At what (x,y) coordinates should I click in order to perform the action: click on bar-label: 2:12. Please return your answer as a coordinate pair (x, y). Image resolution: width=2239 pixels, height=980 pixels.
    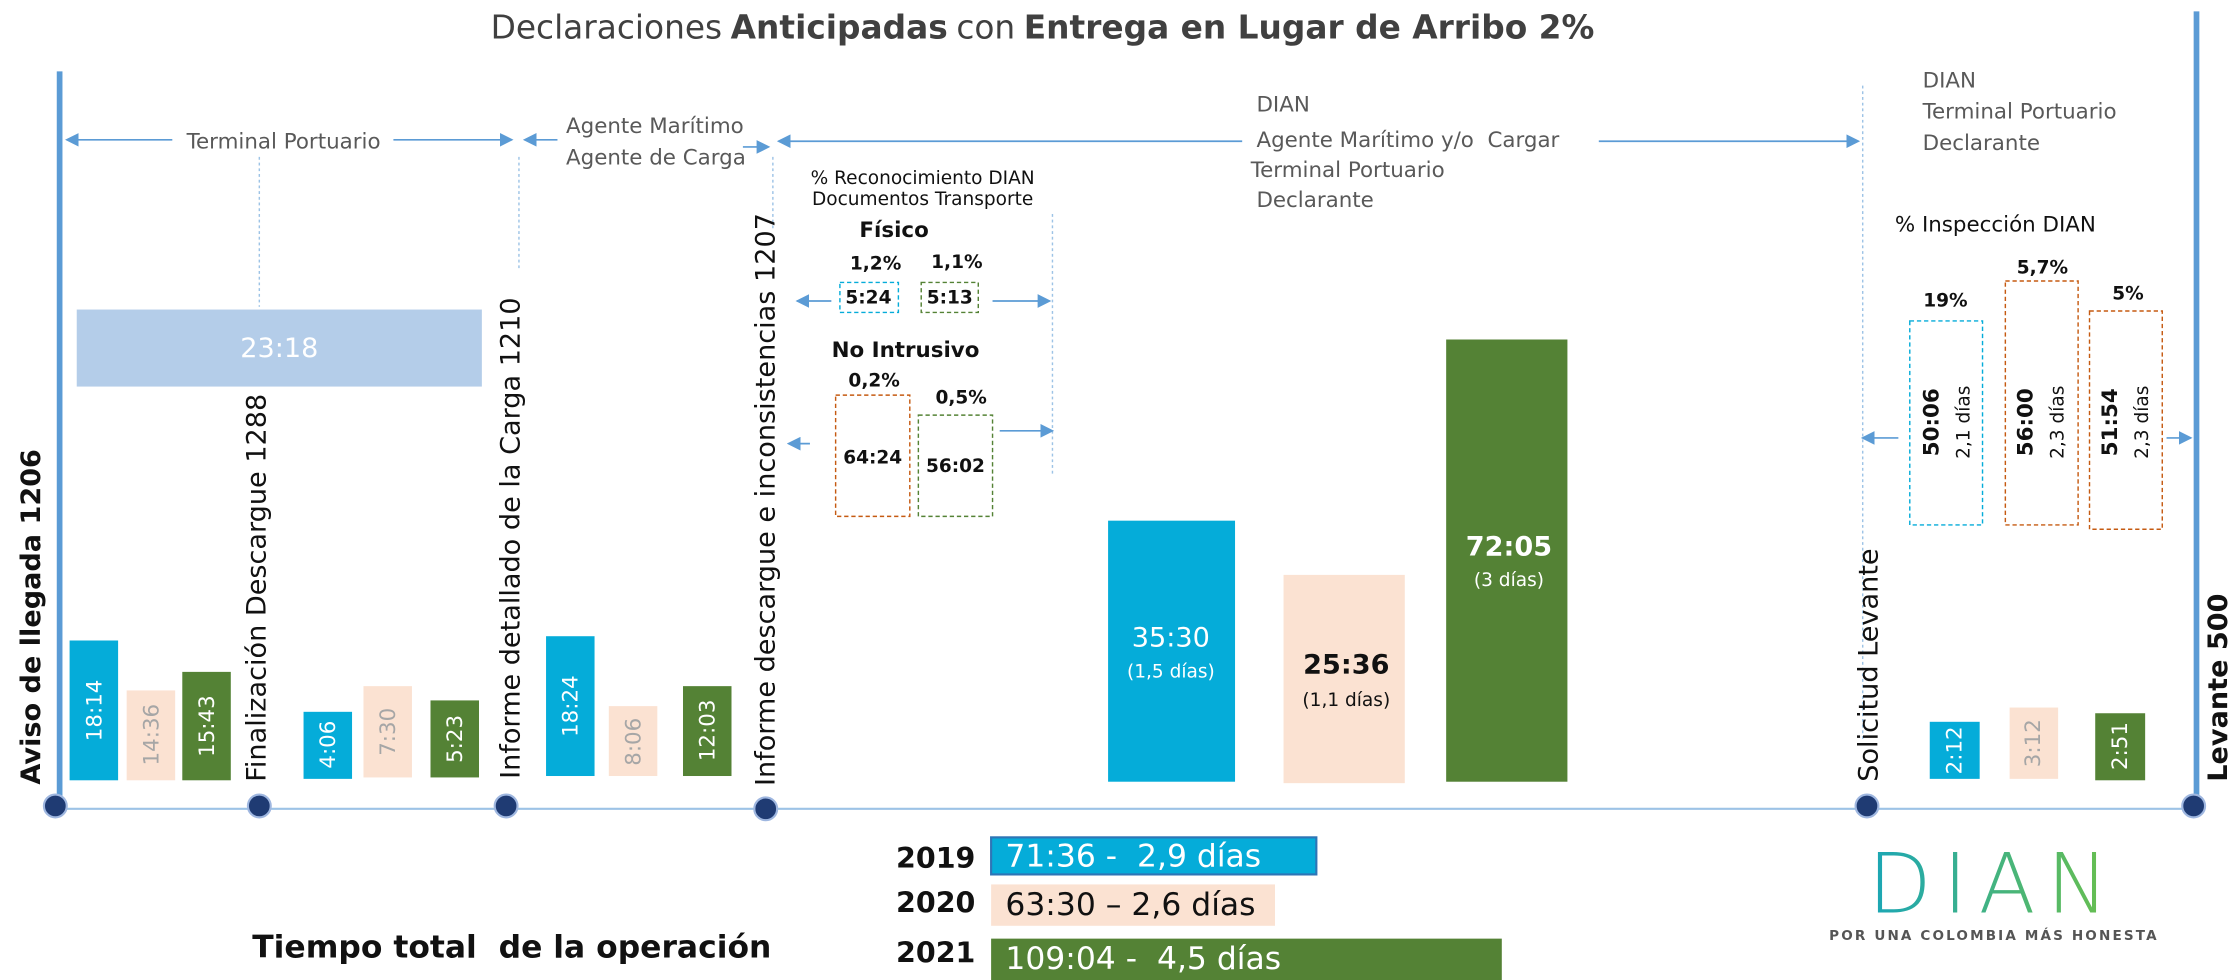
    Looking at the image, I should click on (1954, 750).